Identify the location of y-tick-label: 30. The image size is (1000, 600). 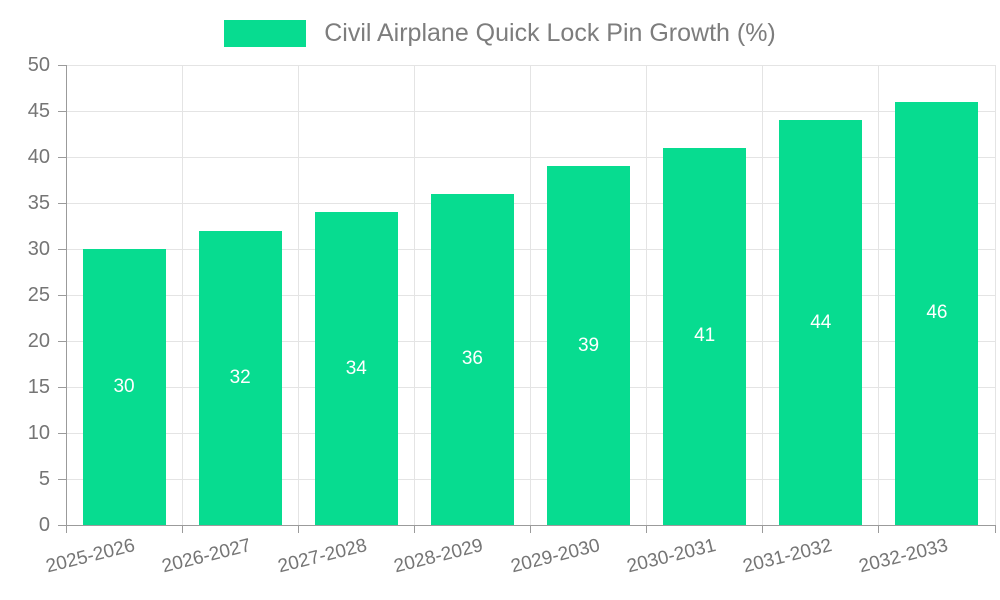
(38, 249).